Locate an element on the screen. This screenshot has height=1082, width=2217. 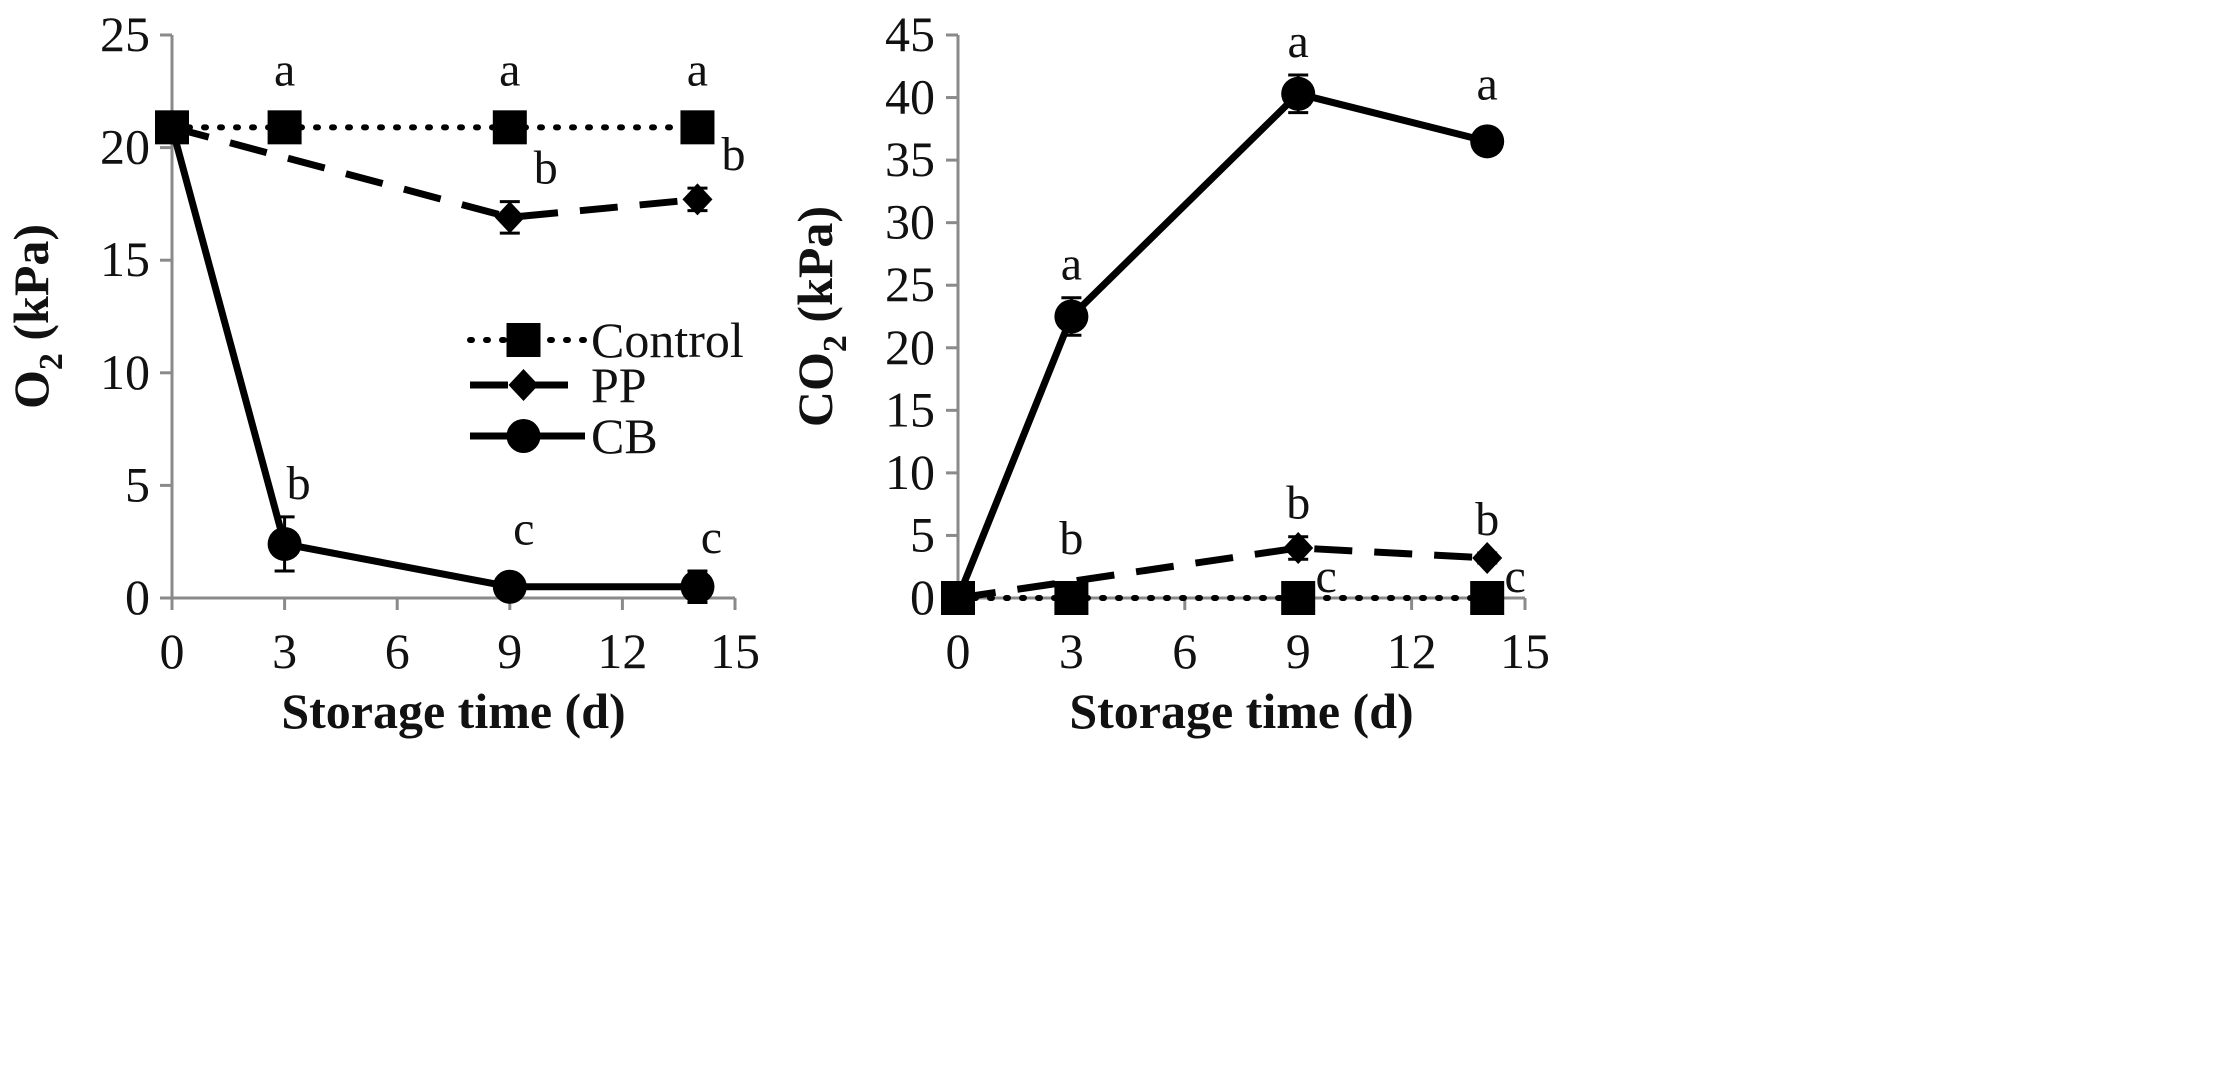
y-axis-title: O2 (kPa) is located at coordinates (36, 316).